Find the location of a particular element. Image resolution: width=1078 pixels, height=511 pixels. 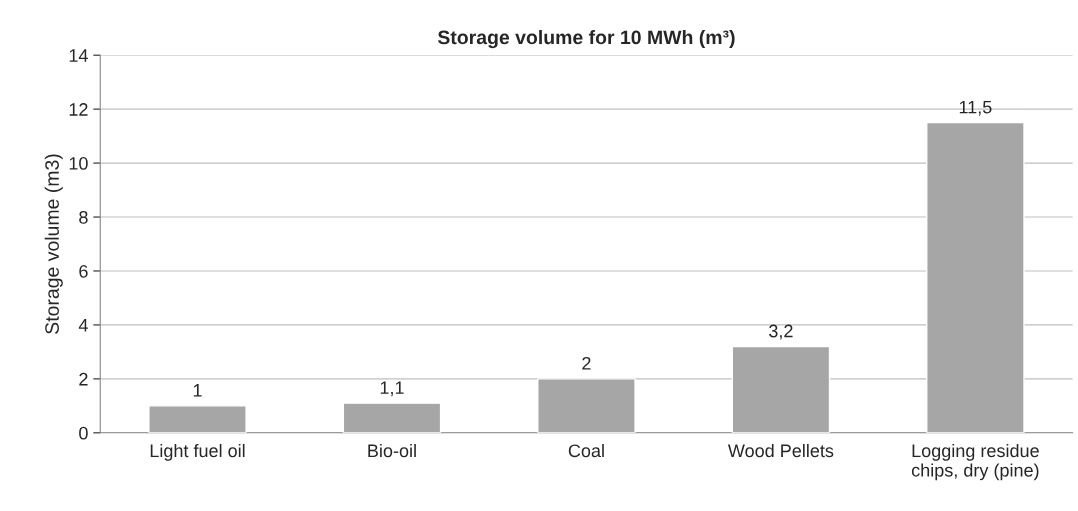

y-tick-label: 10 is located at coordinates (78, 163).